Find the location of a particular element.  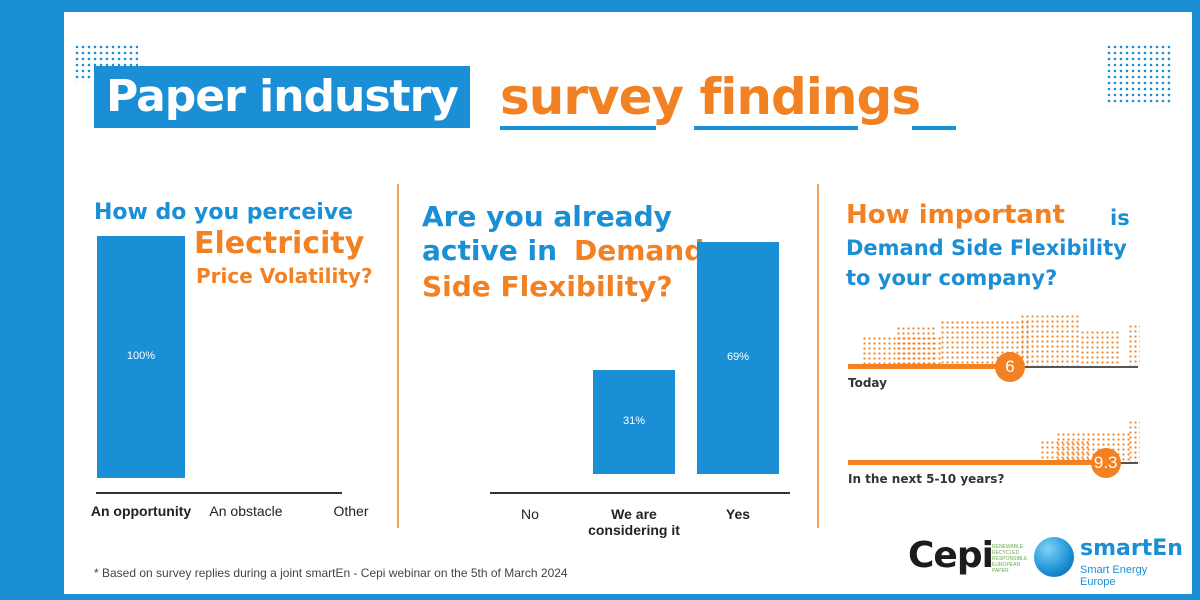

rating-today-label: Today is located at coordinates (867, 383).